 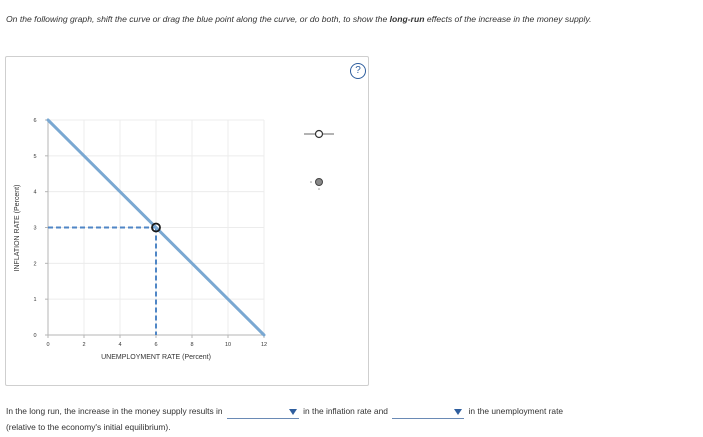 What do you see at coordinates (316, 184) in the screenshot?
I see `point-tool-icon` at bounding box center [316, 184].